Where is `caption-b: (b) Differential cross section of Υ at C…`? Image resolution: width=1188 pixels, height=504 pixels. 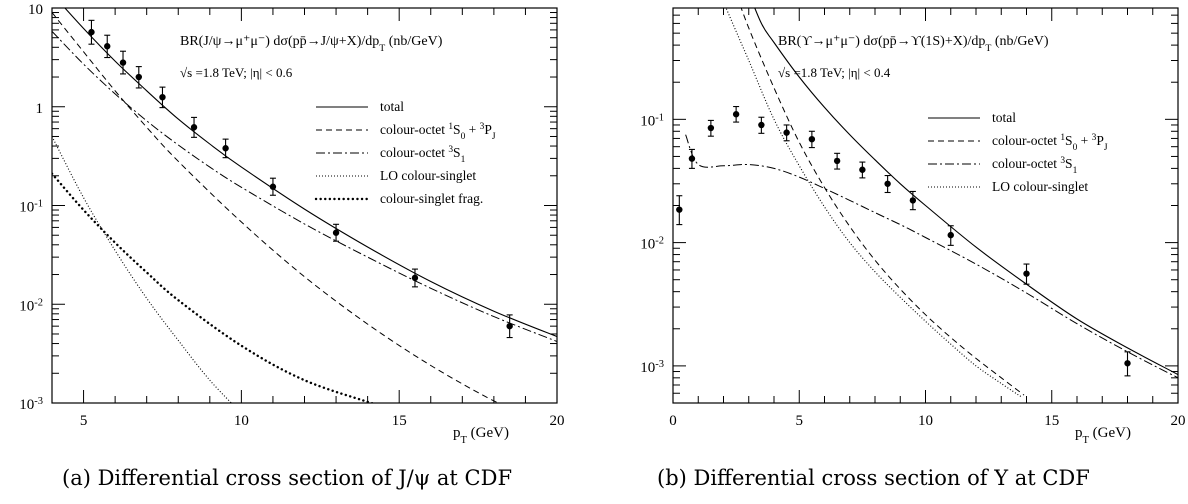
caption-b: (b) Differential cross section of Υ at C… is located at coordinates (873, 478).